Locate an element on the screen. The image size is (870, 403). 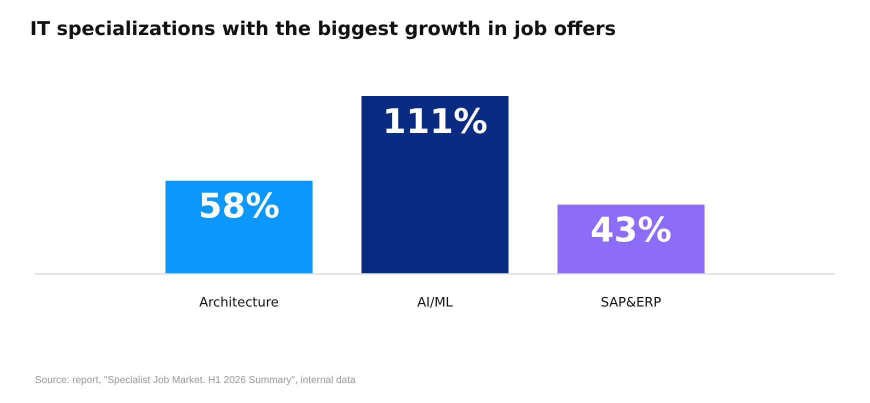
data-label: 43% is located at coordinates (631, 230).